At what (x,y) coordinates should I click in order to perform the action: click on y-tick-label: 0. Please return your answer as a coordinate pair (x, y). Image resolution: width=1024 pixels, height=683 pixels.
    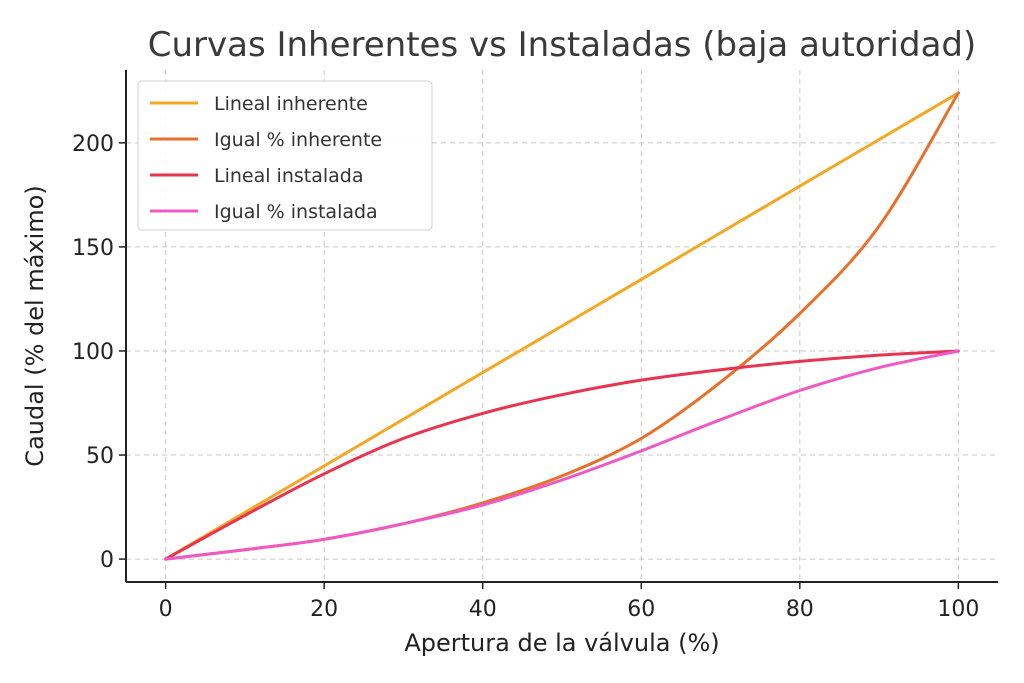
    Looking at the image, I should click on (107, 560).